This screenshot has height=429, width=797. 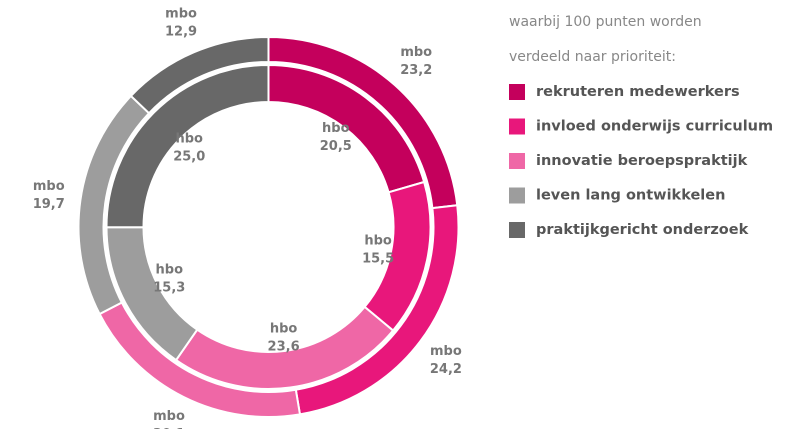 What do you see at coordinates (654, 127) in the screenshot?
I see `legend-label: invloed onderwijs curriculum` at bounding box center [654, 127].